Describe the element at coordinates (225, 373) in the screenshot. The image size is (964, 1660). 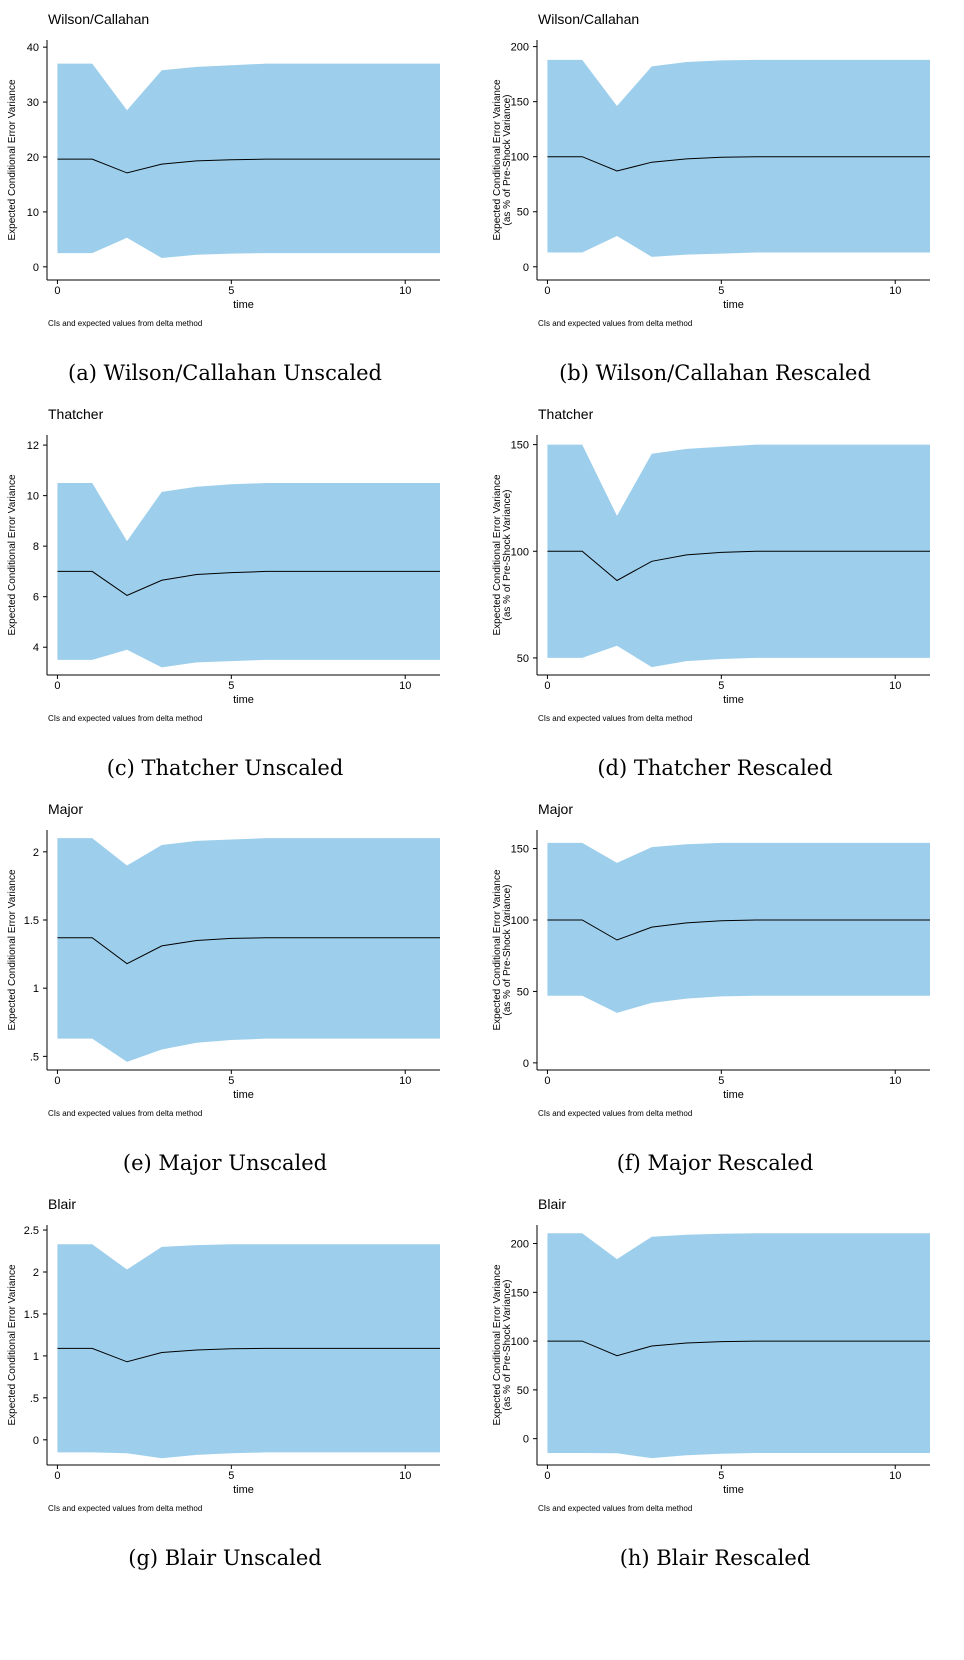
I see `caption: (a) Wilson/Callahan Unscaled` at that location.